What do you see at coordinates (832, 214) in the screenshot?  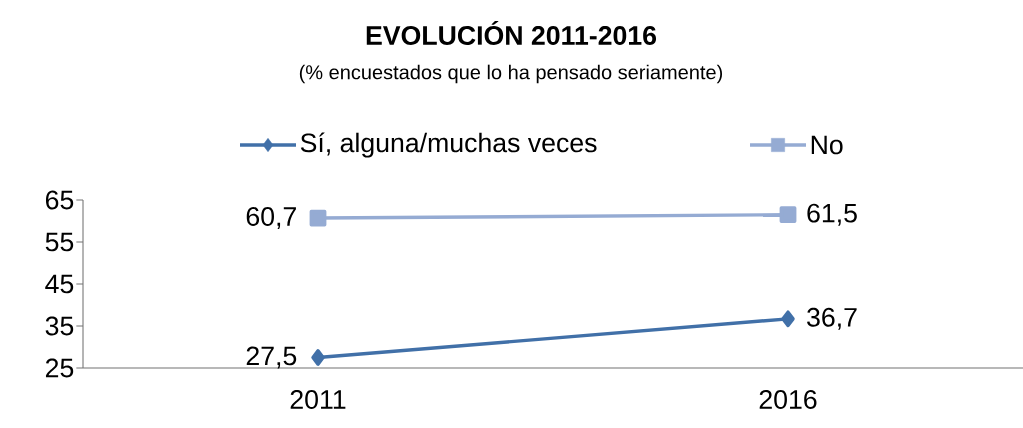 I see `data-label: 61,5` at bounding box center [832, 214].